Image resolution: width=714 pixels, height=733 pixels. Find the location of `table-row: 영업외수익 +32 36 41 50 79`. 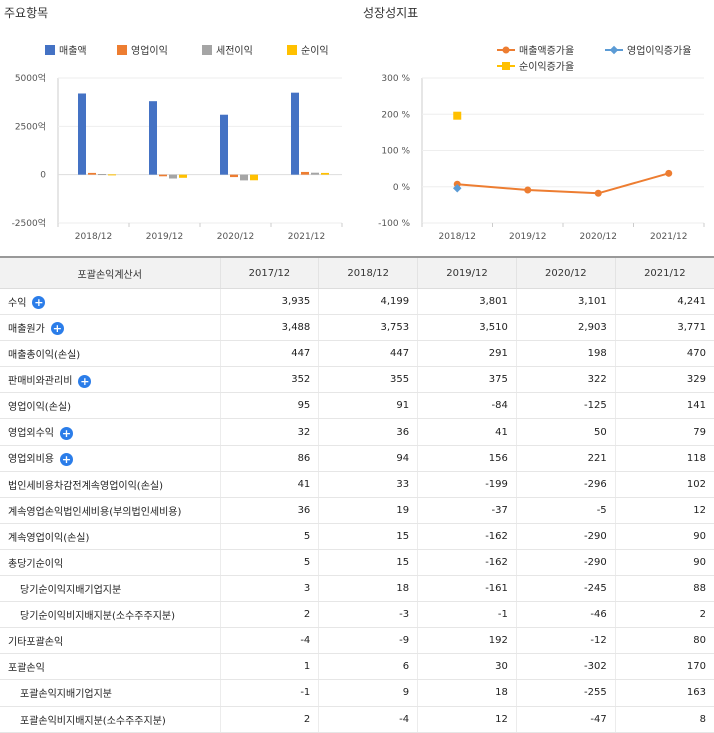

table-row: 영업외수익 +32 36 41 50 79 is located at coordinates (357, 432).